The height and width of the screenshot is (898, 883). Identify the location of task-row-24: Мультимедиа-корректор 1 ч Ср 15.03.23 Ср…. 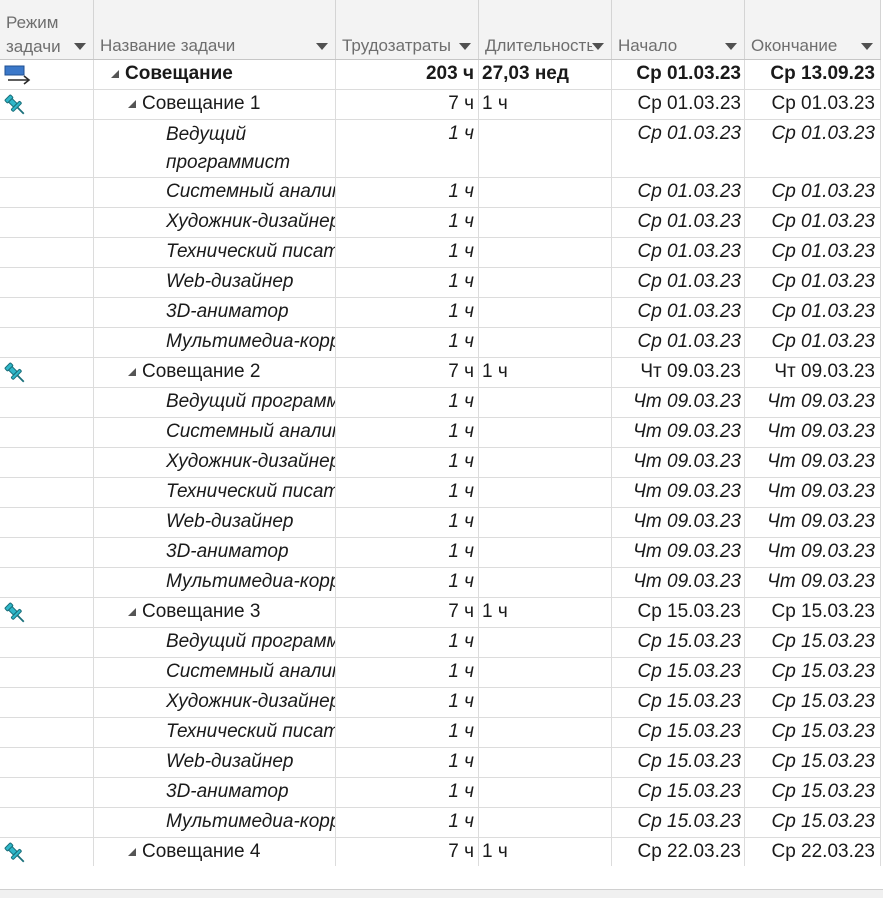
(440, 823).